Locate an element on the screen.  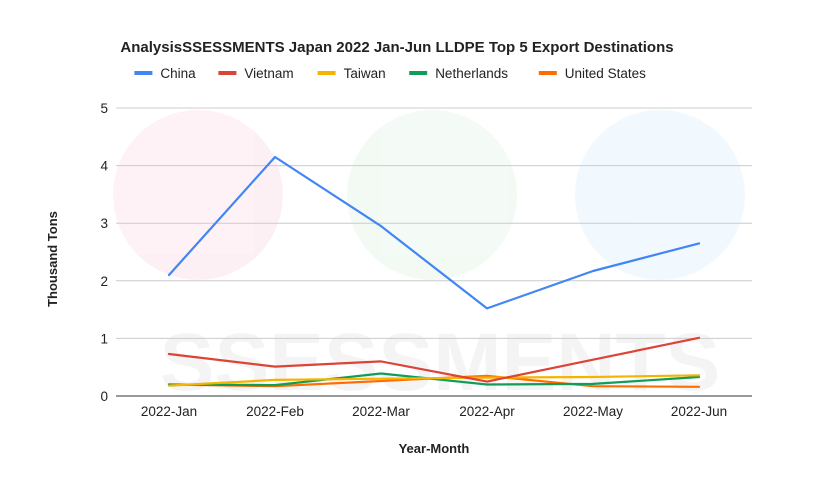
y-tick-label: 4 is located at coordinates (104, 166).